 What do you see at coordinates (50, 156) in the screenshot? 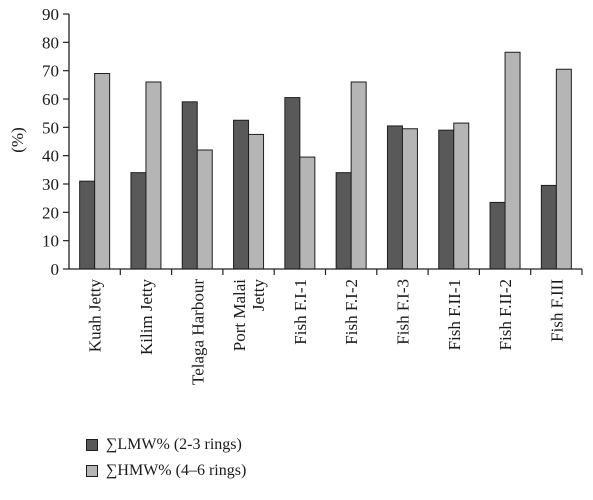
I see `y-tick-label-40: 40` at bounding box center [50, 156].